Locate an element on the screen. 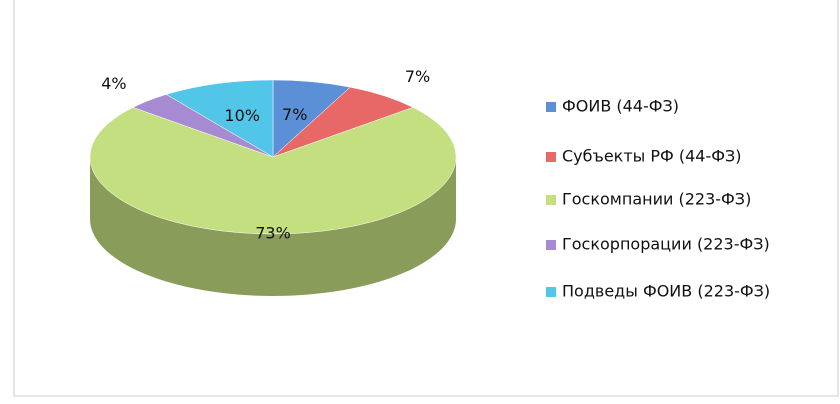  legend-label: Субъекты РФ (44-ФЗ) is located at coordinates (652, 156).